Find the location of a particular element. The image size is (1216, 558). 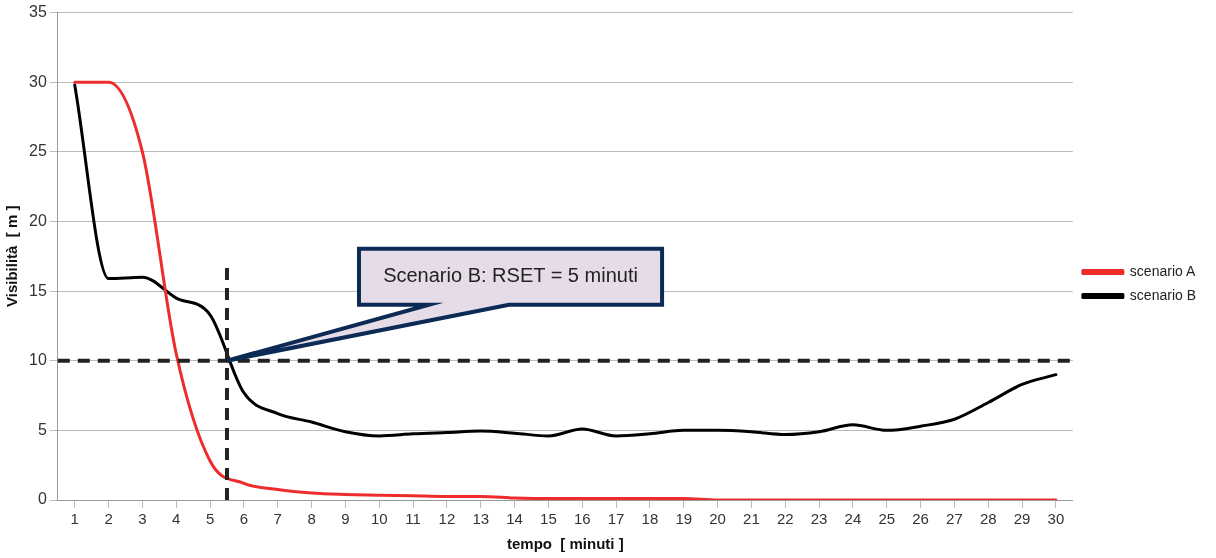

y-tick-label: 20 is located at coordinates (38, 220).